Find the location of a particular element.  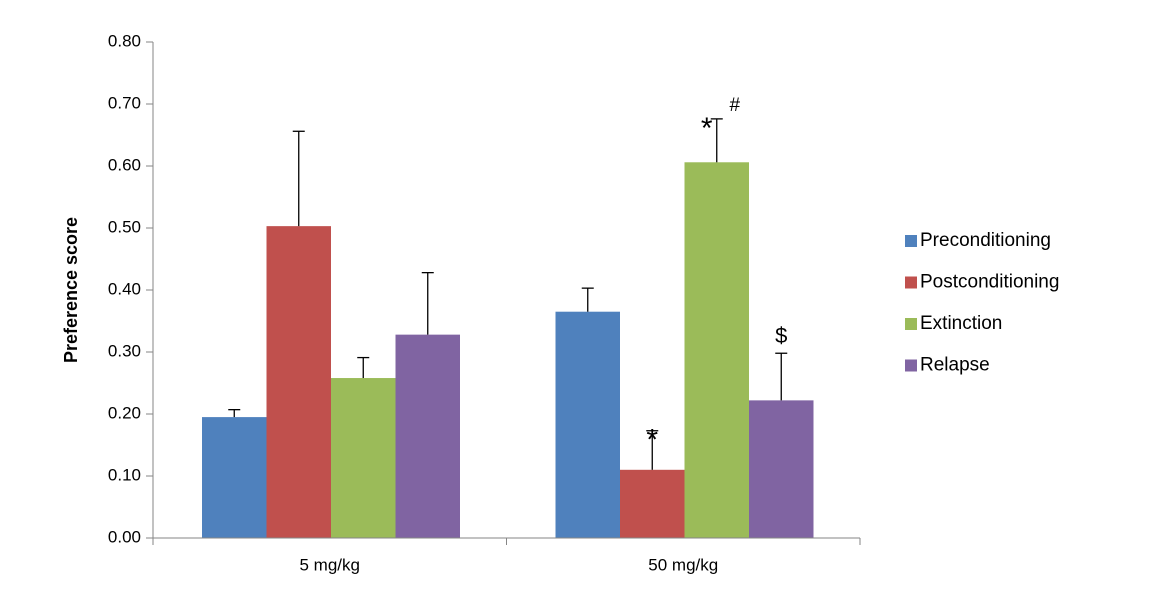

y-axis-ticks: 0.00 0.10 0.20 0.30 0.40 0.50 0.60 0.70 0.80 is located at coordinates (130, 288).